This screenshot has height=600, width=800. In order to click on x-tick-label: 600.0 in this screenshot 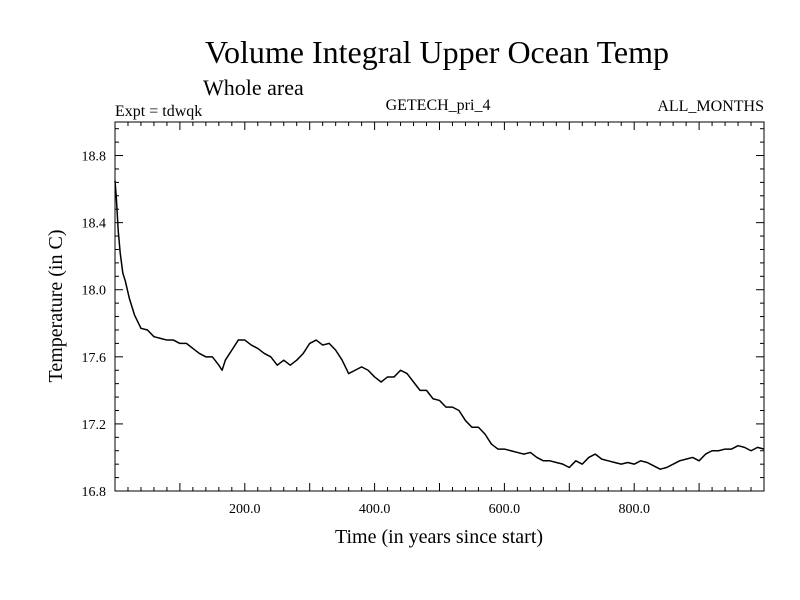, I will do `click(505, 509)`.